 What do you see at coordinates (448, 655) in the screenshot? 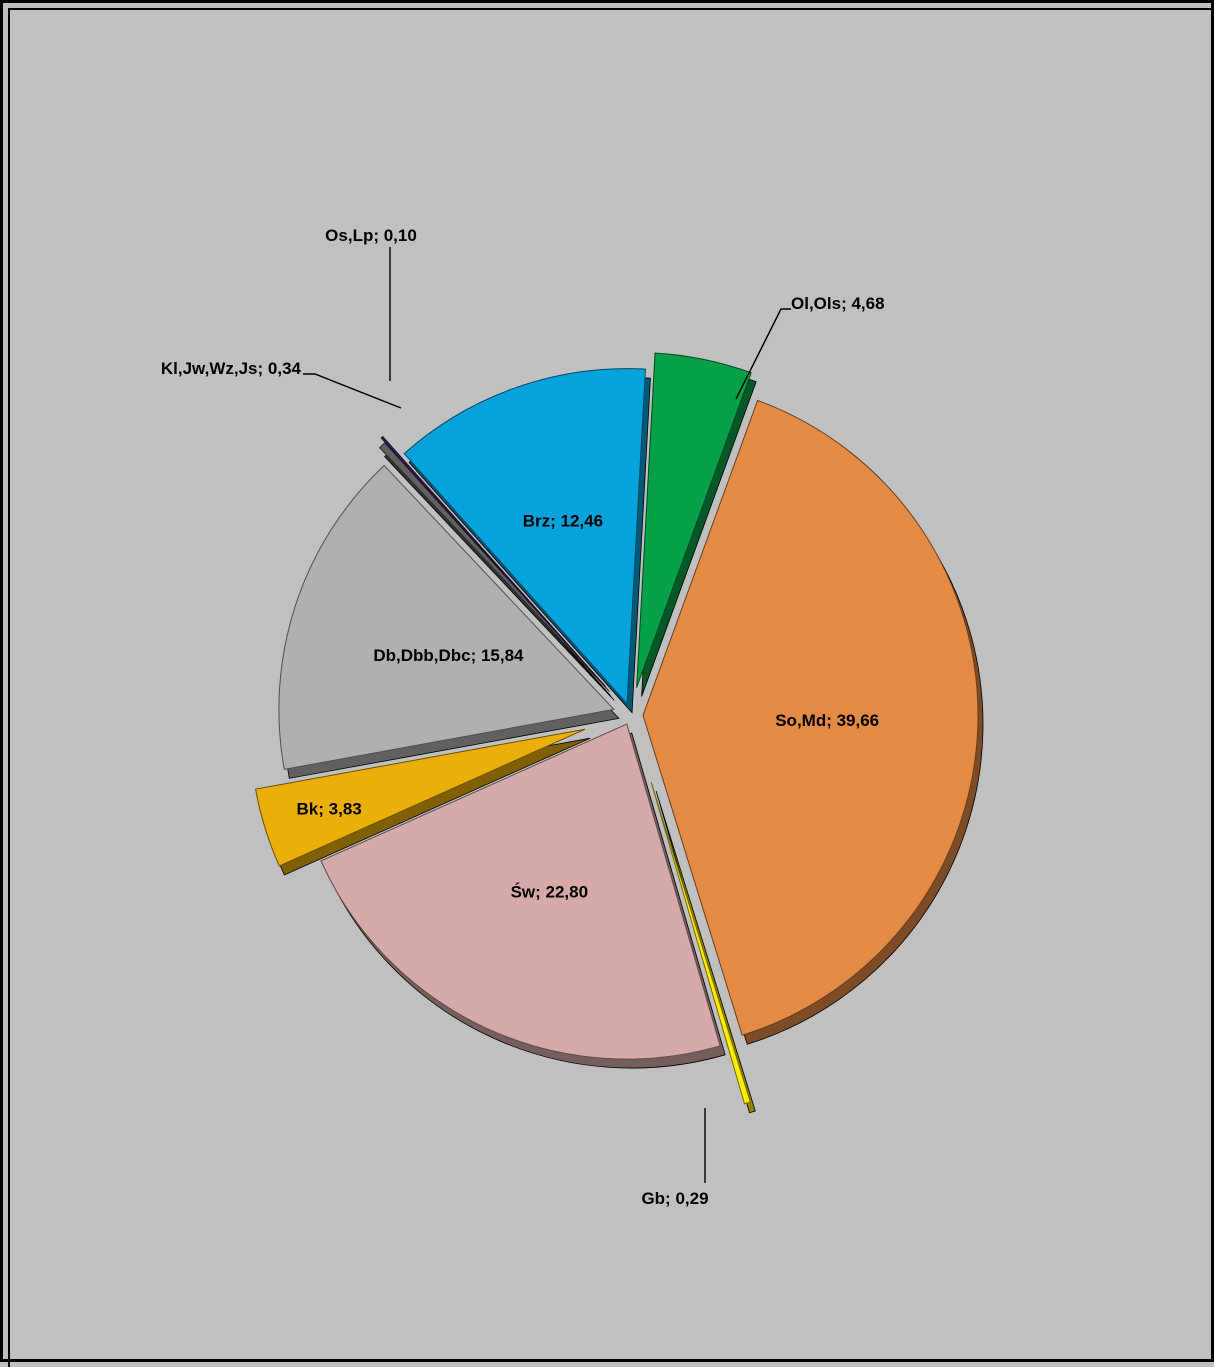
I see `slice-label-db-dbb-dbc: Db,Dbb,Dbc; 15,84` at bounding box center [448, 655].